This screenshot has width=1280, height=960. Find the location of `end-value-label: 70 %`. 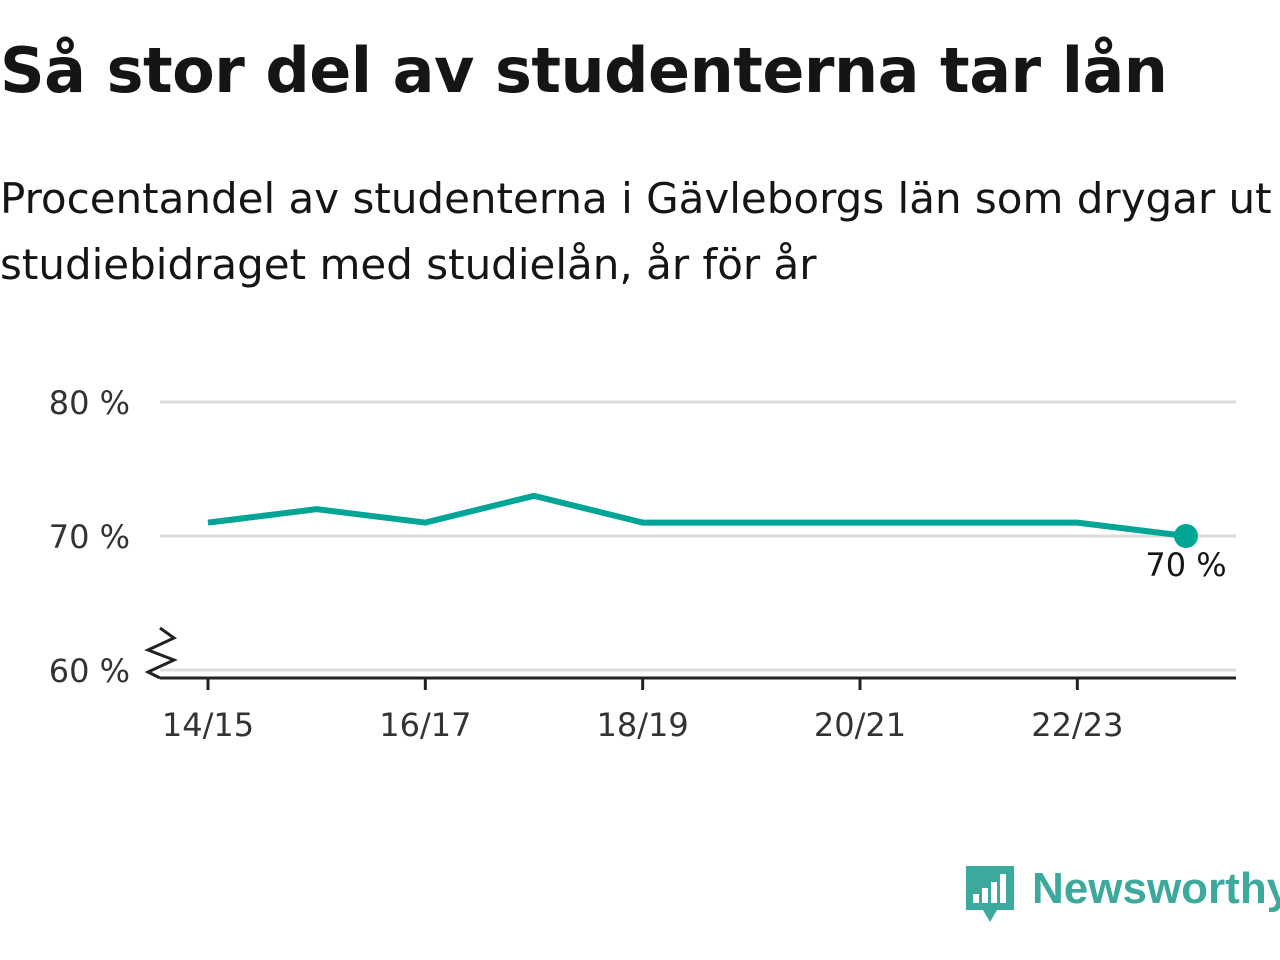

end-value-label: 70 % is located at coordinates (1185, 565).